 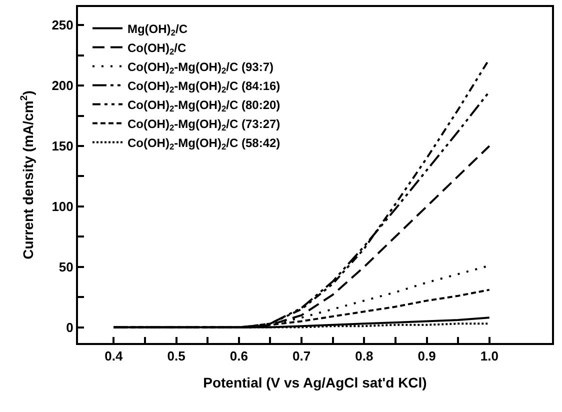 What do you see at coordinates (176, 356) in the screenshot?
I see `x-tick-label: 0.5` at bounding box center [176, 356].